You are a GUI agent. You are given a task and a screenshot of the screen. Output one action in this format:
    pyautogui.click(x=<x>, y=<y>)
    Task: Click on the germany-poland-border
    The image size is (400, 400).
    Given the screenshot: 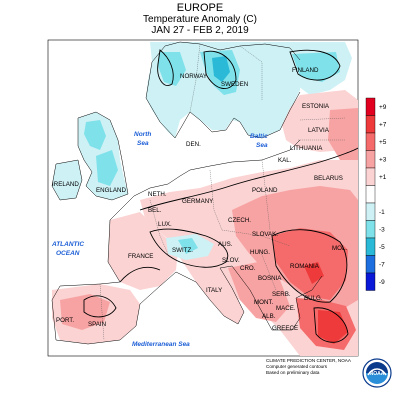 What is the action you would take?
    pyautogui.click(x=216, y=200)
    